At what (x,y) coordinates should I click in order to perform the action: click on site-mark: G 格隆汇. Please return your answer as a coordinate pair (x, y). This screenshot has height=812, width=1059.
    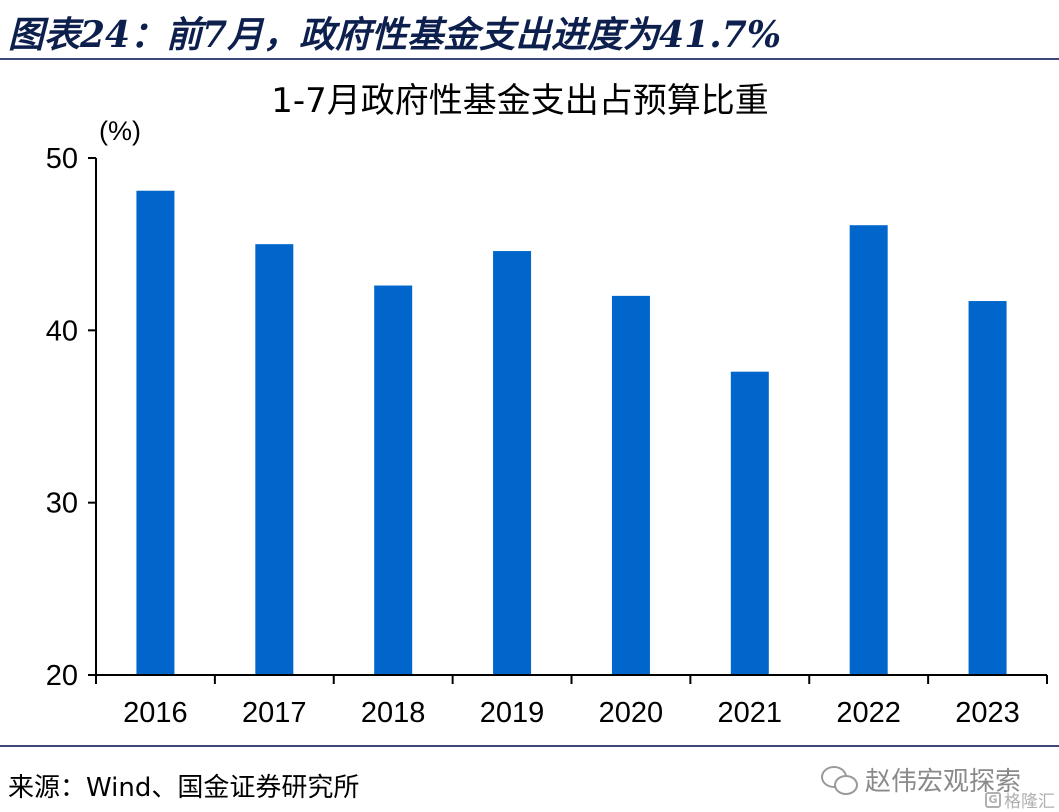
    Looking at the image, I should click on (1020, 799).